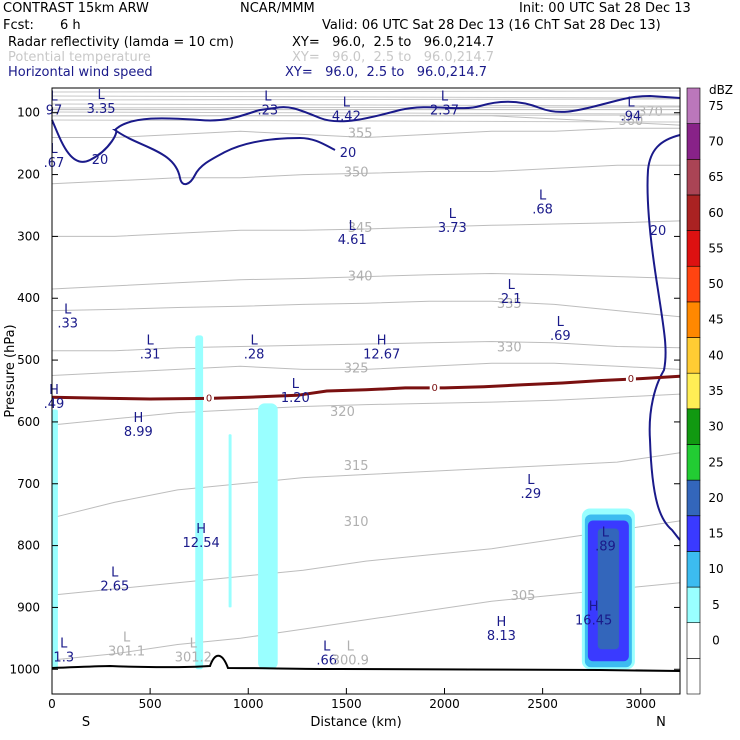 Image resolution: width=740 pixels, height=740 pixels. Describe the element at coordinates (350, 661) in the screenshot. I see `annotation-value-27: 300.9` at that location.